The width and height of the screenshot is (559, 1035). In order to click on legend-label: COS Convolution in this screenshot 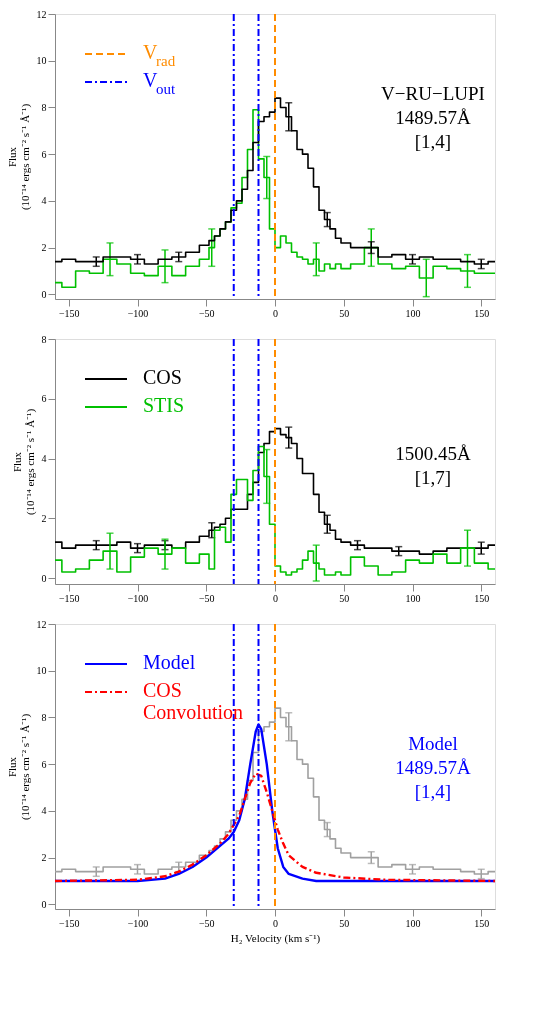, I will do `click(193, 701)`.